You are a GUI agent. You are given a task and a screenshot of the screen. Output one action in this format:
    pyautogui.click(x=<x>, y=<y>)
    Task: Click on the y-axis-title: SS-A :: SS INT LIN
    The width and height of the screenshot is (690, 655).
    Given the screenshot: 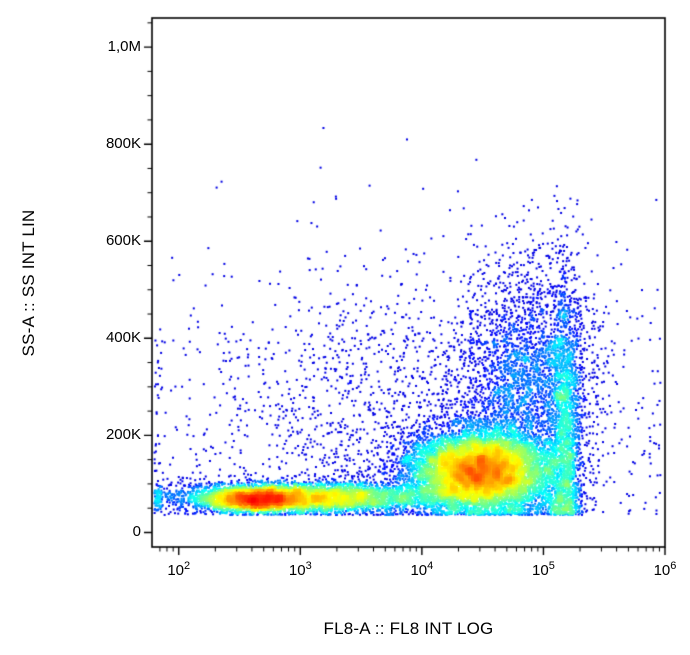 What is the action you would take?
    pyautogui.click(x=28, y=283)
    